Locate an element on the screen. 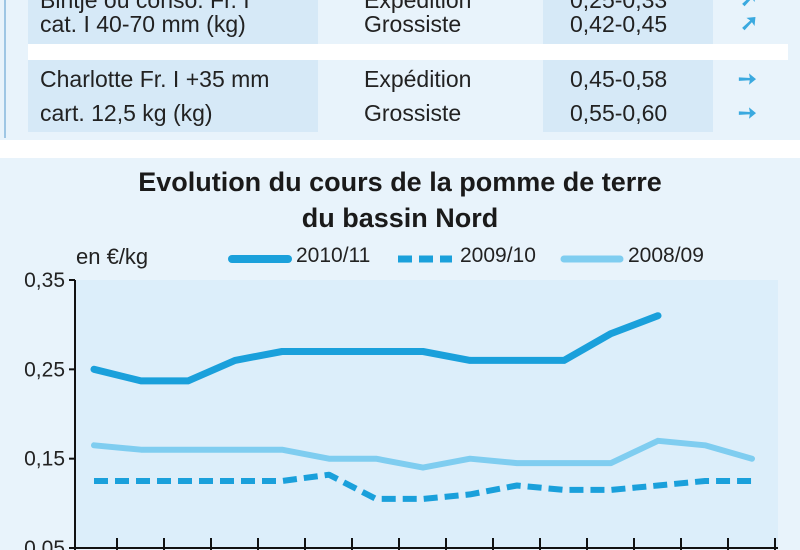 This screenshot has width=800, height=550. y-tick-label: 0,05 is located at coordinates (44, 543).